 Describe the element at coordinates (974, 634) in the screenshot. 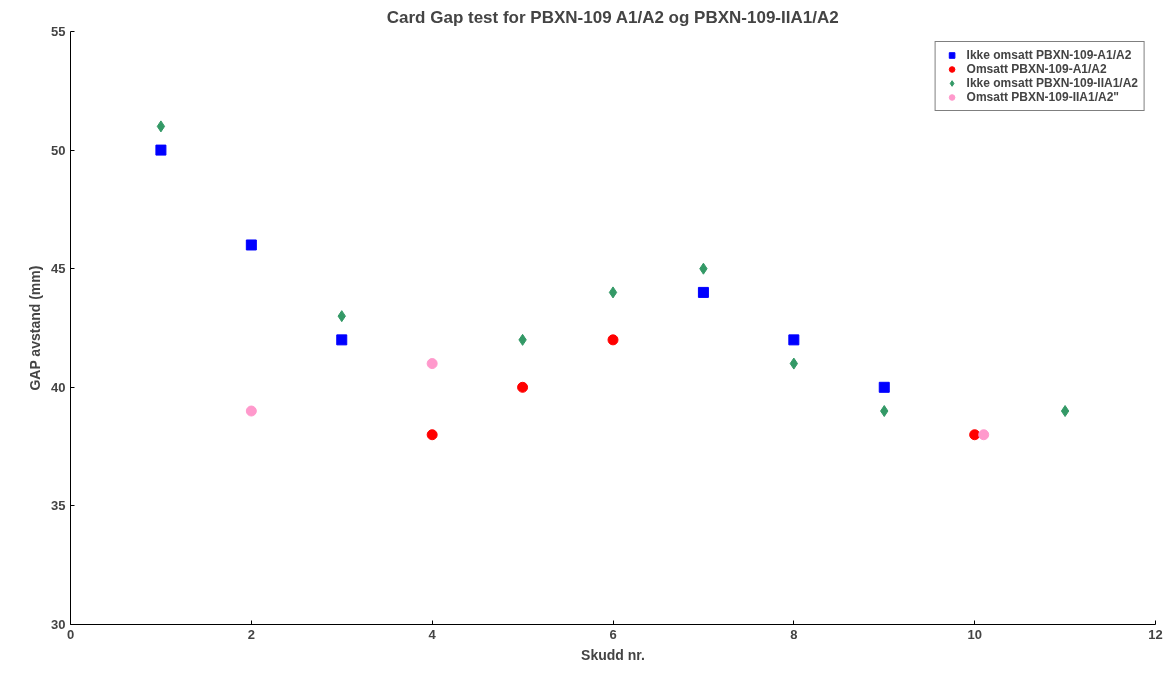

I see `x-tick-label: 10` at that location.